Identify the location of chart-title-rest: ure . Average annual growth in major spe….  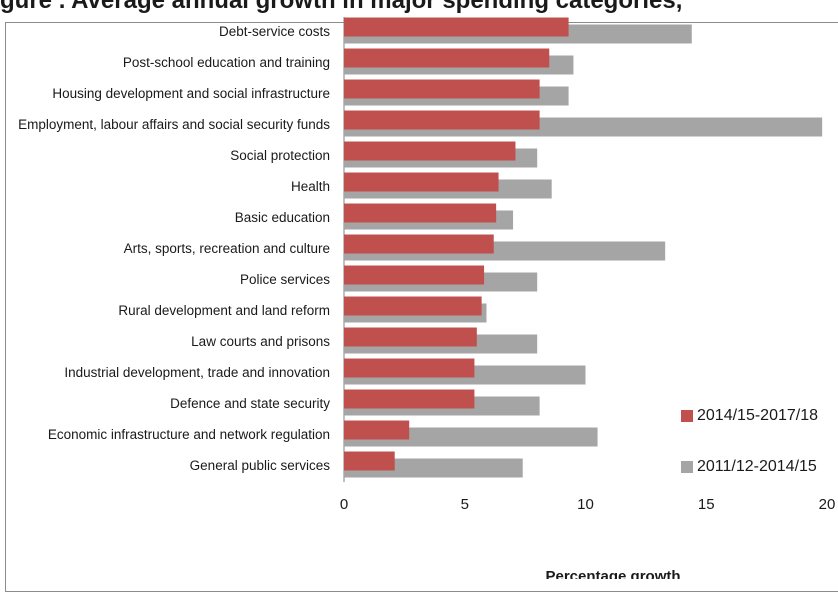
(348, 7).